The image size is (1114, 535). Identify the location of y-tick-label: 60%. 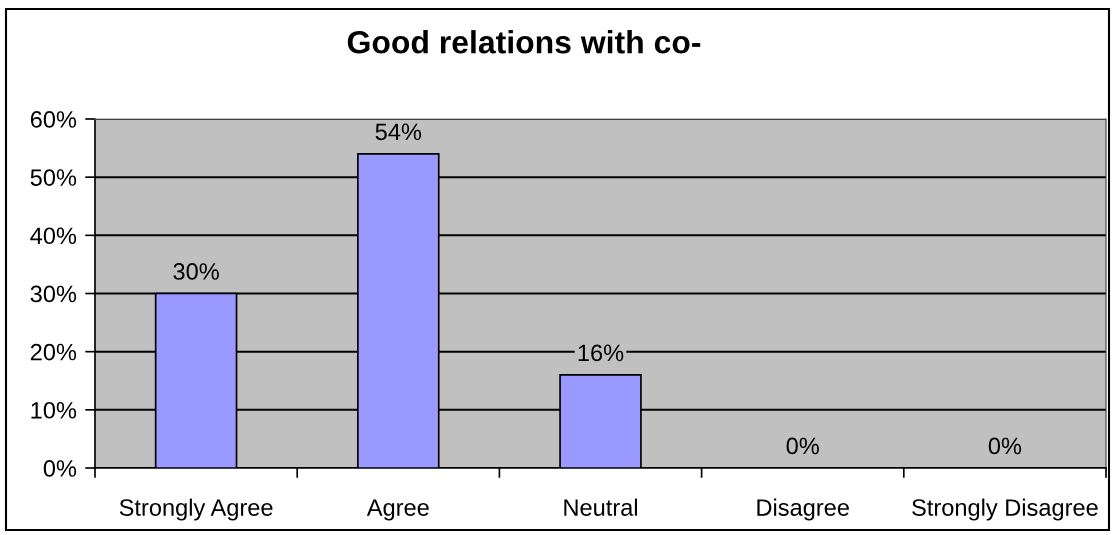
(53, 119).